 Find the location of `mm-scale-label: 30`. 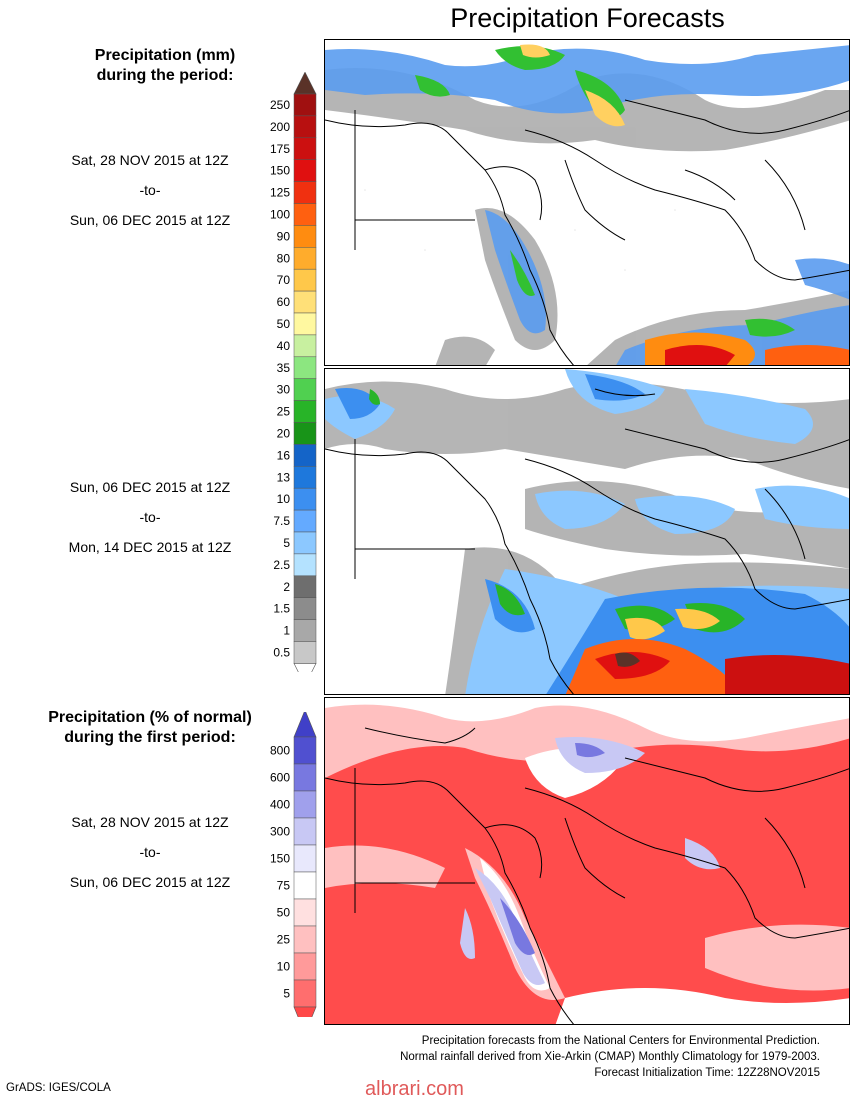

mm-scale-label: 30 is located at coordinates (284, 390).